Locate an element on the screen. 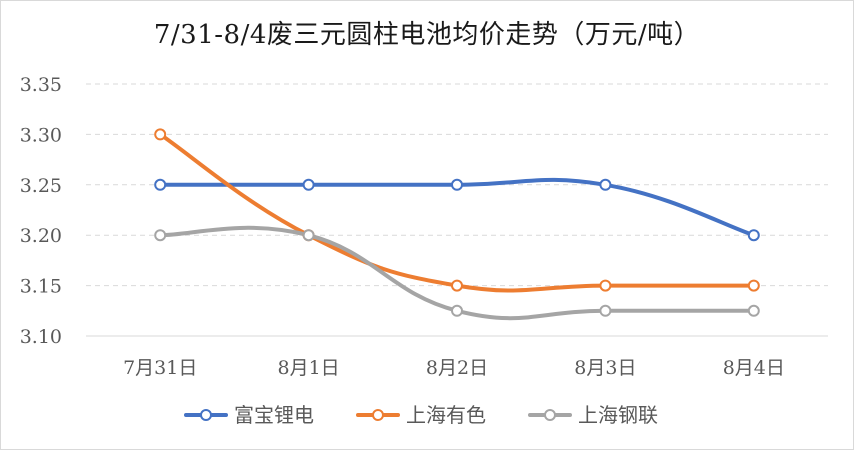  legend: 富宝锂电 上海有色 上海钢联 is located at coordinates (421, 415).